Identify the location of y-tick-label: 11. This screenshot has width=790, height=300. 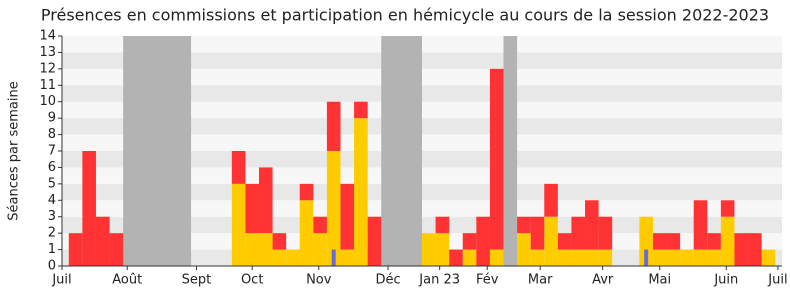
(47, 85).